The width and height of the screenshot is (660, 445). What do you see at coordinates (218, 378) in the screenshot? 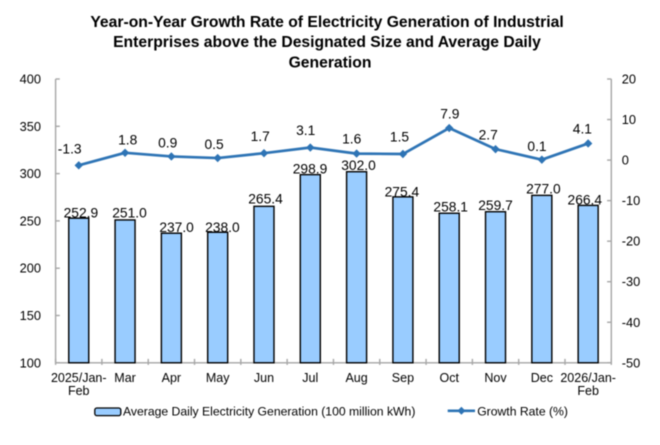
I see `svg-text: May` at bounding box center [218, 378].